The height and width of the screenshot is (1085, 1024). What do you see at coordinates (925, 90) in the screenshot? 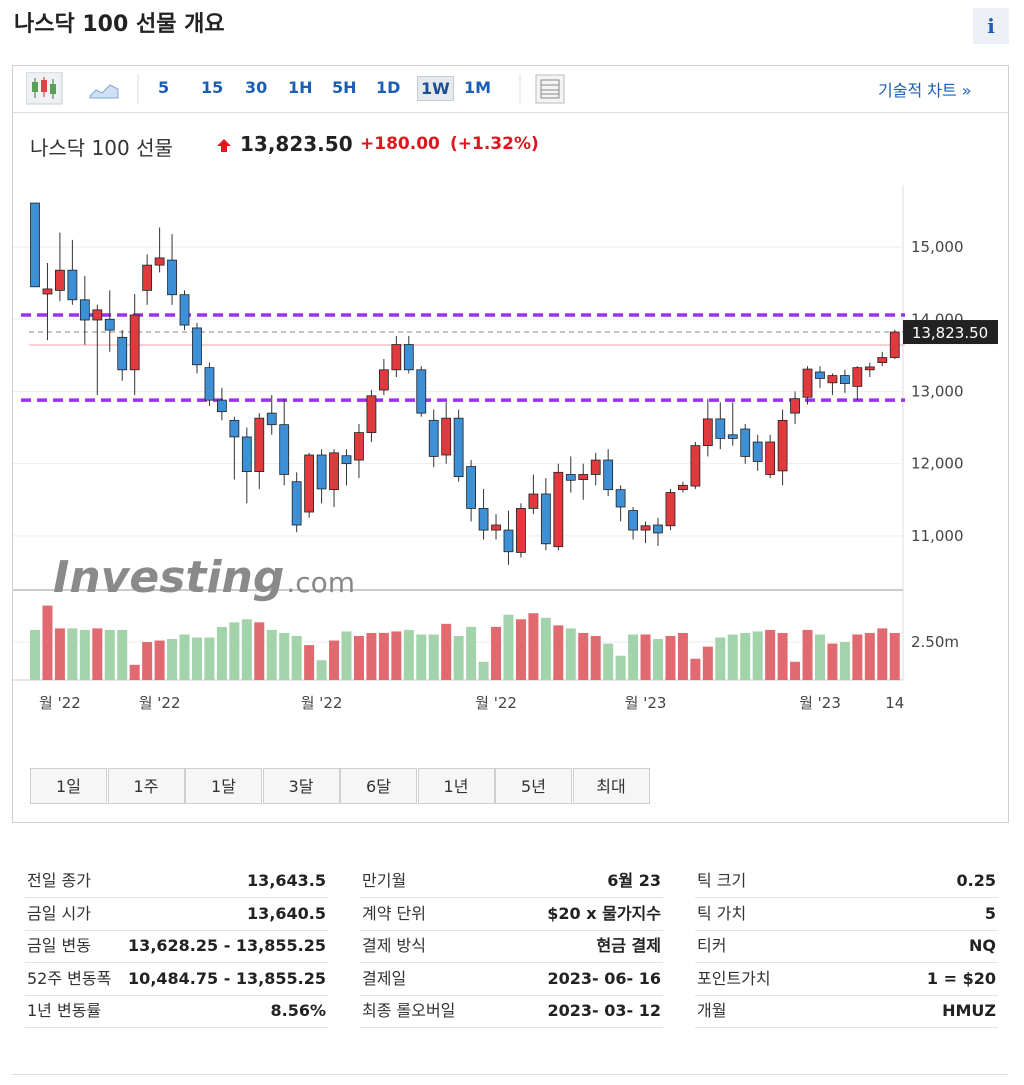
I see `technical-chart-link: 기술적 차트 »` at bounding box center [925, 90].